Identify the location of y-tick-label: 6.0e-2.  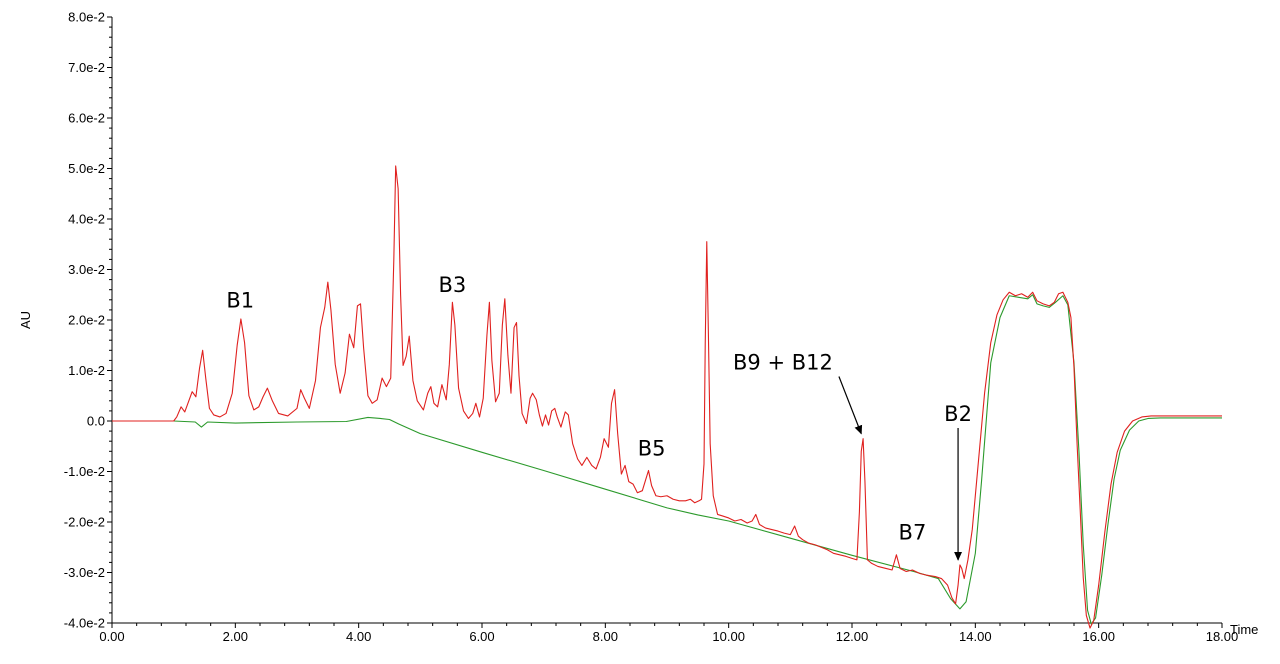
(86, 118).